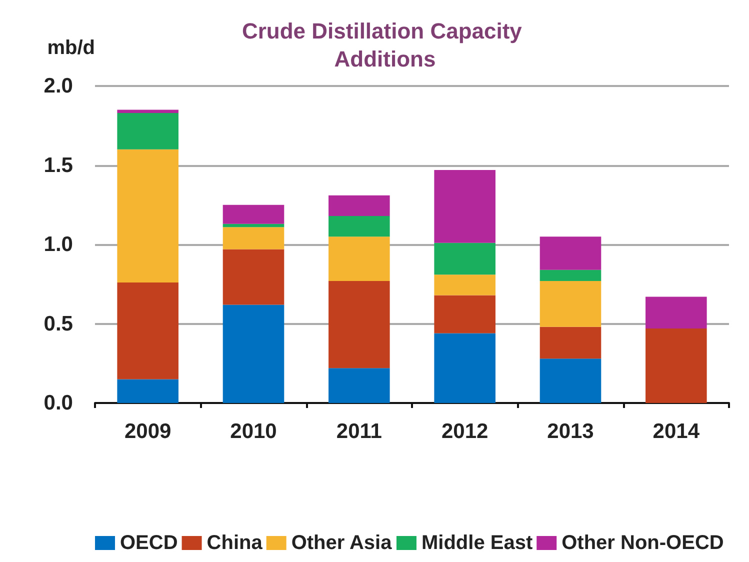  What do you see at coordinates (58, 403) in the screenshot?
I see `y-tick-label: 0.0` at bounding box center [58, 403].